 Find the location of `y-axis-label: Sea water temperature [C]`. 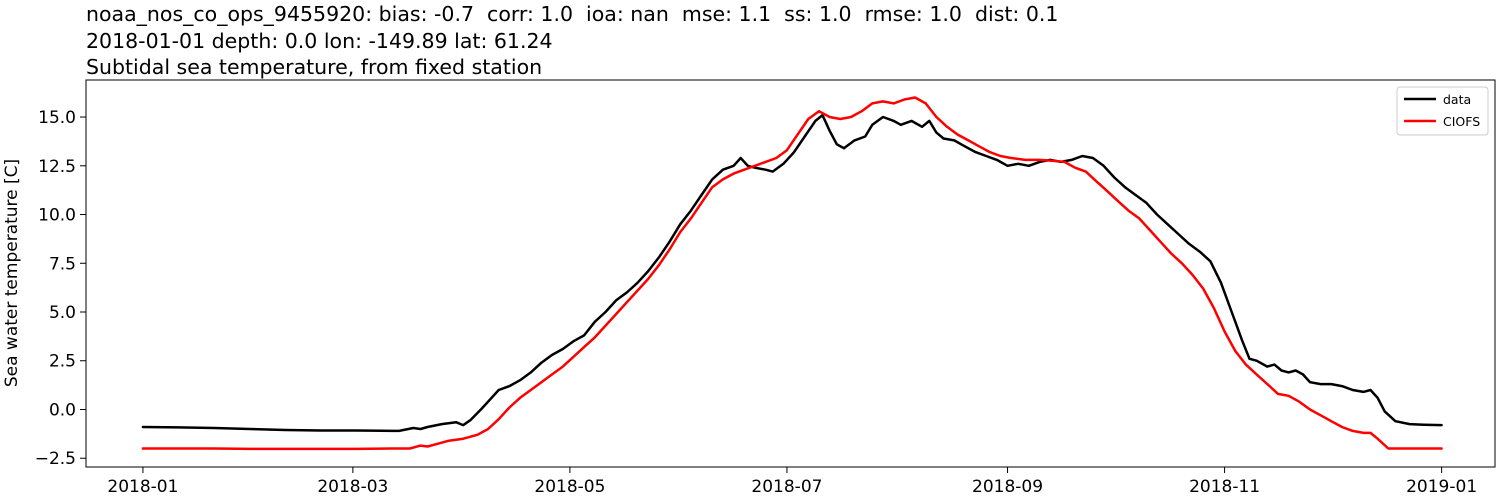

y-axis-label: Sea water temperature [C] is located at coordinates (12, 273).